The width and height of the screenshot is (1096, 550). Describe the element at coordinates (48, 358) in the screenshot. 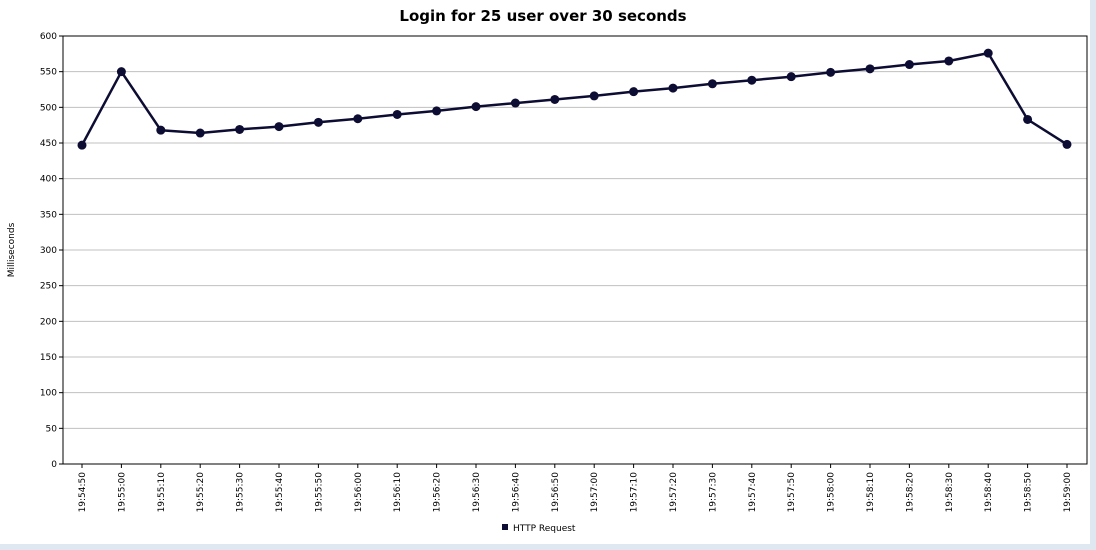

I see `y-tick-label: 150` at that location.